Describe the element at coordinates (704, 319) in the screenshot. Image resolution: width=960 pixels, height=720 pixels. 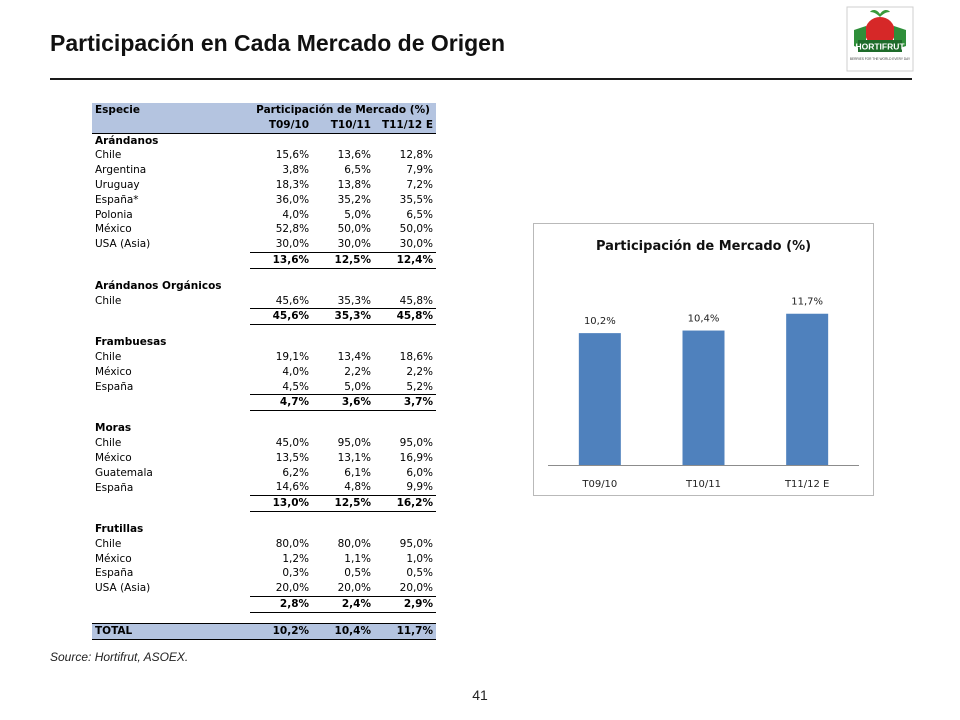
I see `bar-data-label: 10,4%` at that location.